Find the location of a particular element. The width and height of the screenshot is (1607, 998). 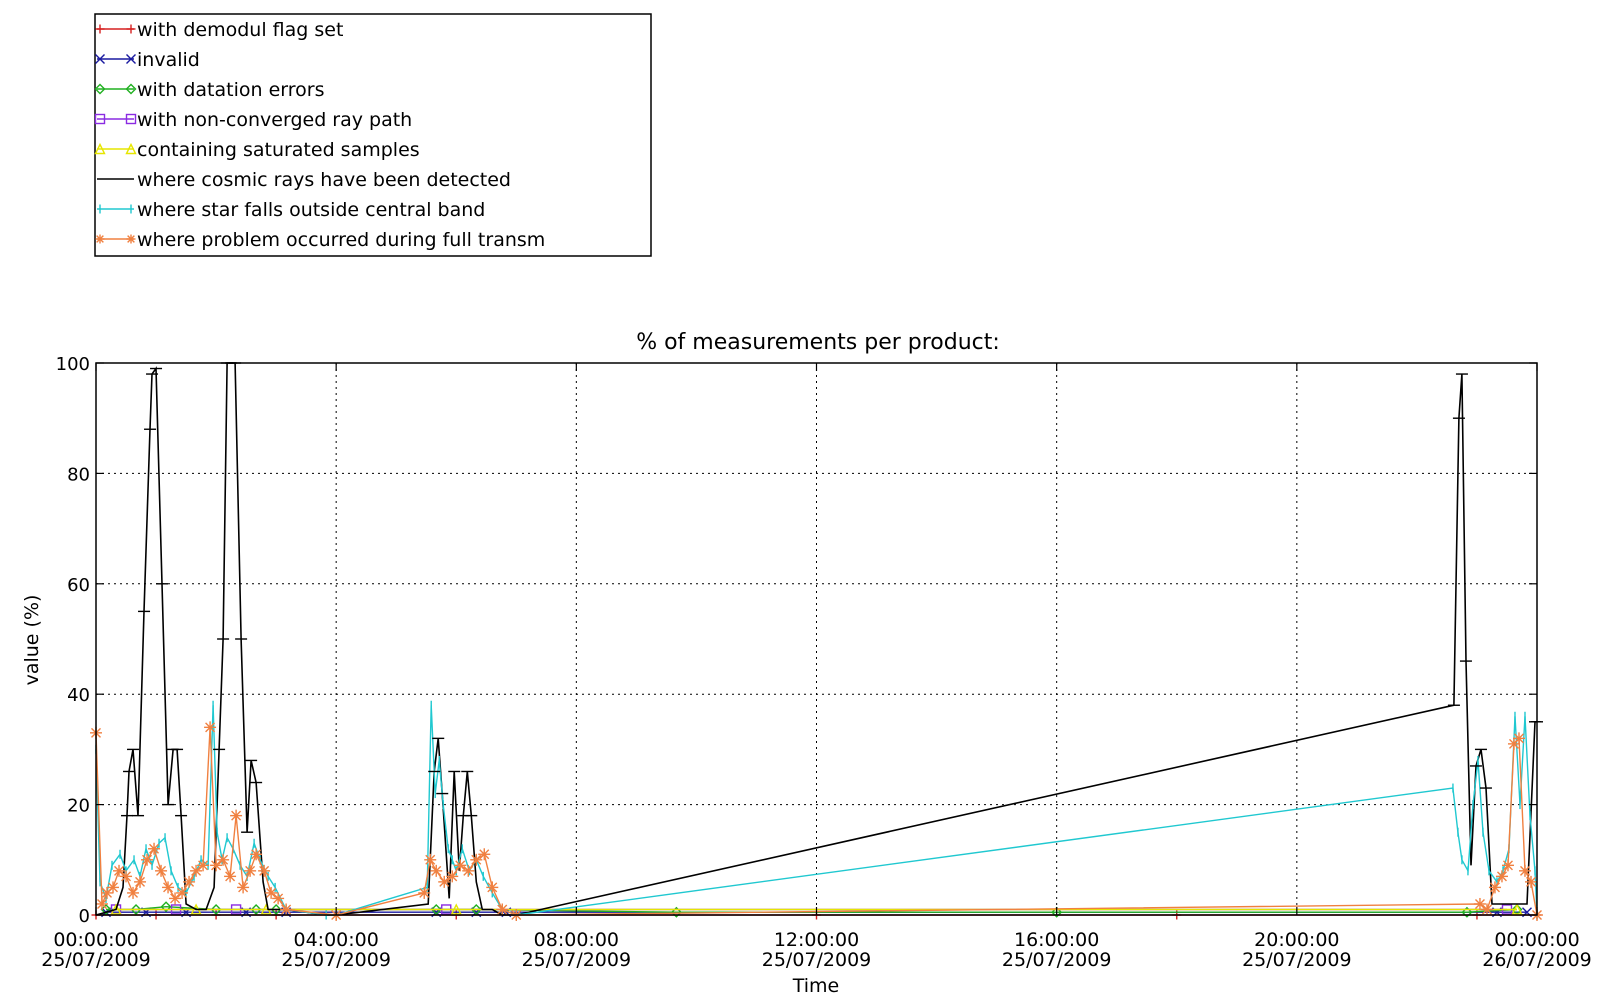

legend-label: where star falls outside central band is located at coordinates (311, 210).